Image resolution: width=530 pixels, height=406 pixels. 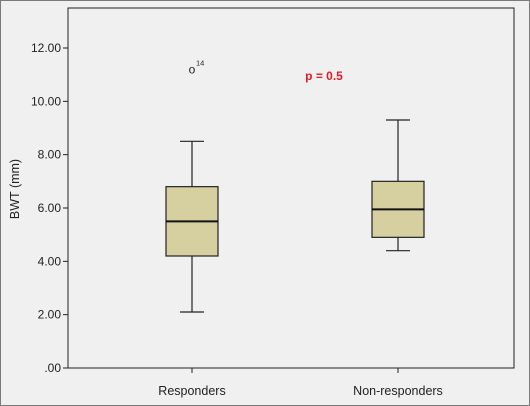 I want to click on box-responders: o 14, so click(x=192, y=185).